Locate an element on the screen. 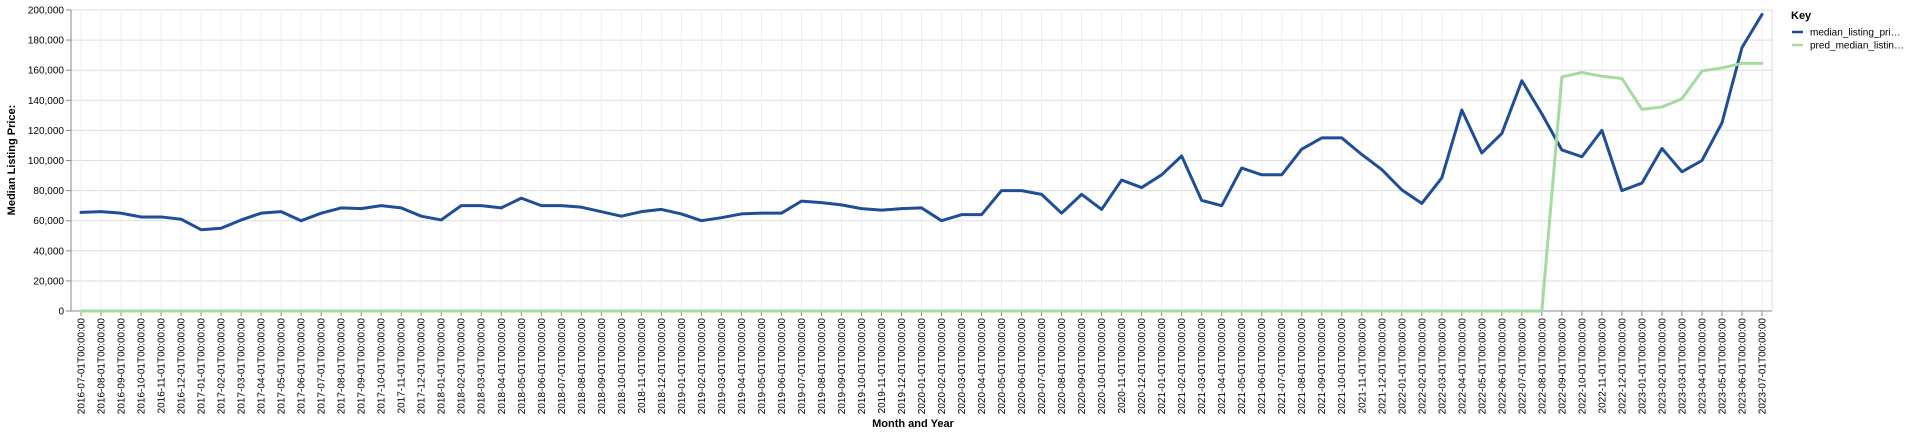 The height and width of the screenshot is (434, 1920). x-tick-label: 2021-07-01T00:00:00 is located at coordinates (1282, 366).